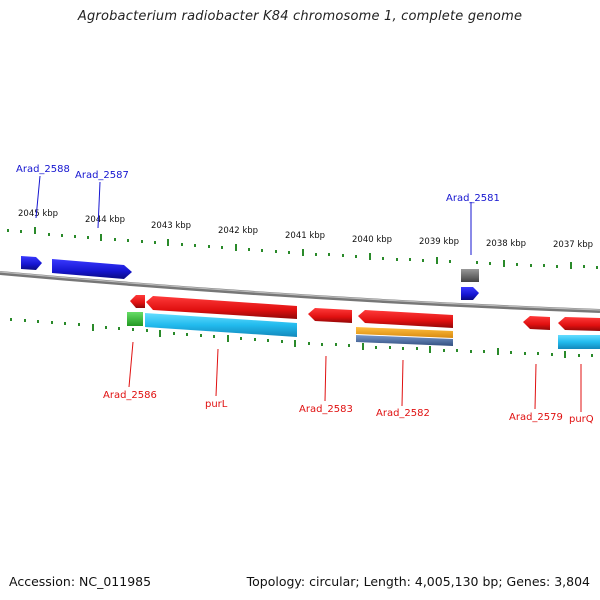 The height and width of the screenshot is (600, 600). I want to click on kbp-label: 2044 kbp, so click(105, 220).